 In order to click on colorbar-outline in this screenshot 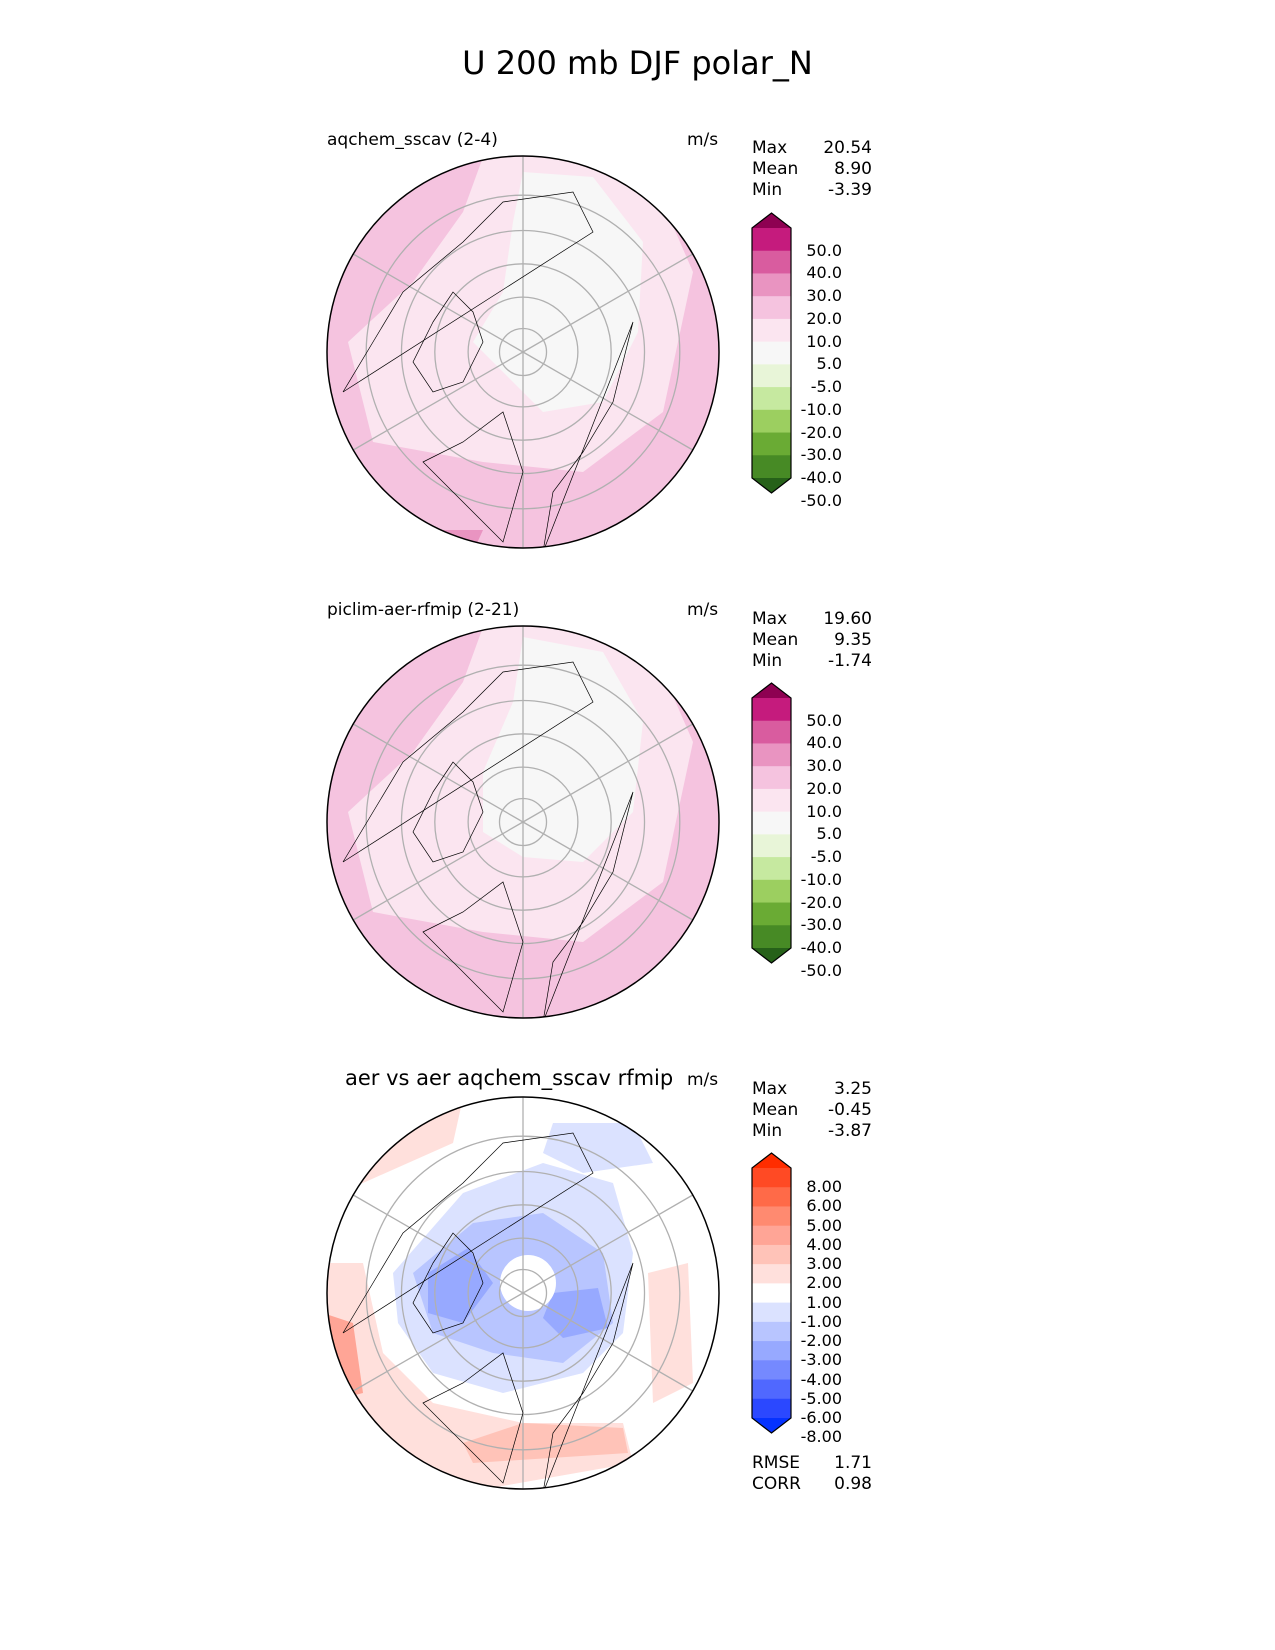, I will do `click(771, 1293)`.